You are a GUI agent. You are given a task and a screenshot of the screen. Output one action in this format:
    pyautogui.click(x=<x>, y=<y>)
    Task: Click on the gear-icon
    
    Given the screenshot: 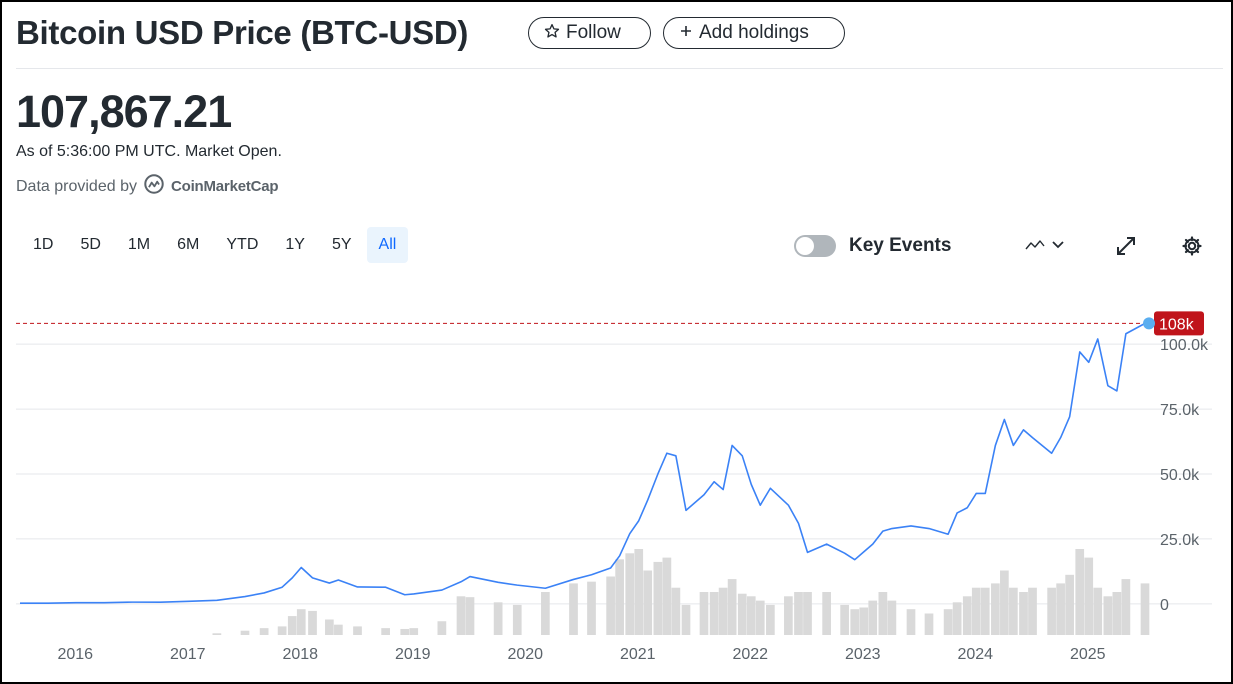 What is the action you would take?
    pyautogui.click(x=1192, y=249)
    